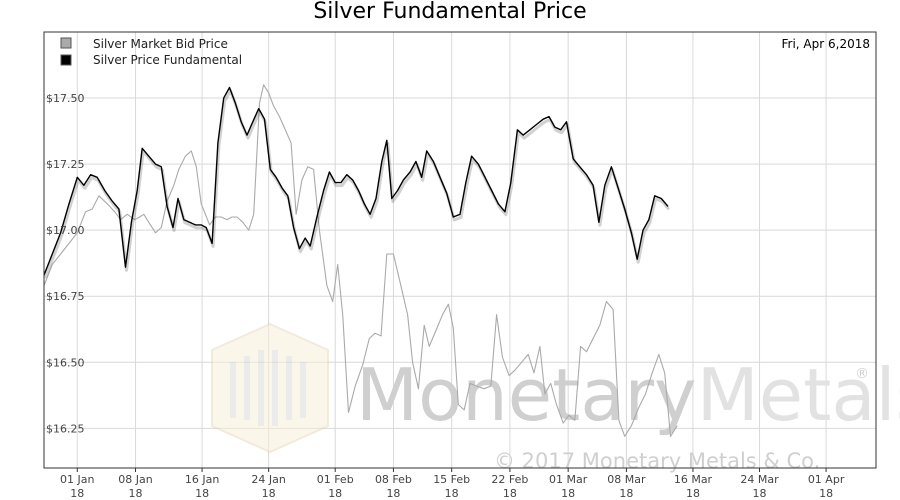  Describe the element at coordinates (509, 479) in the screenshot. I see `x-tick-label: 22 Feb` at that location.